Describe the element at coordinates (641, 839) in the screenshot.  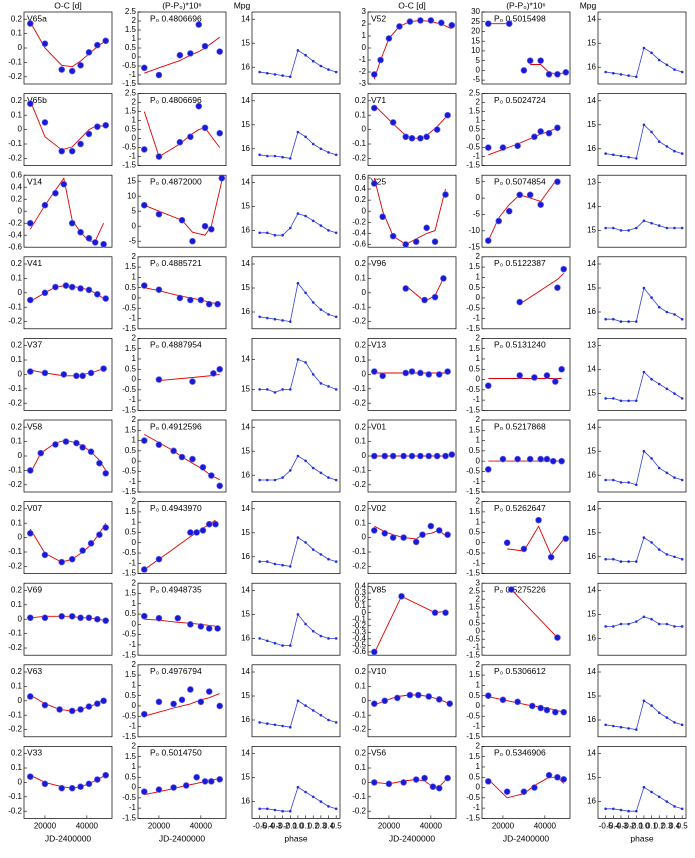
I see `x-axis-label: phase` at that location.